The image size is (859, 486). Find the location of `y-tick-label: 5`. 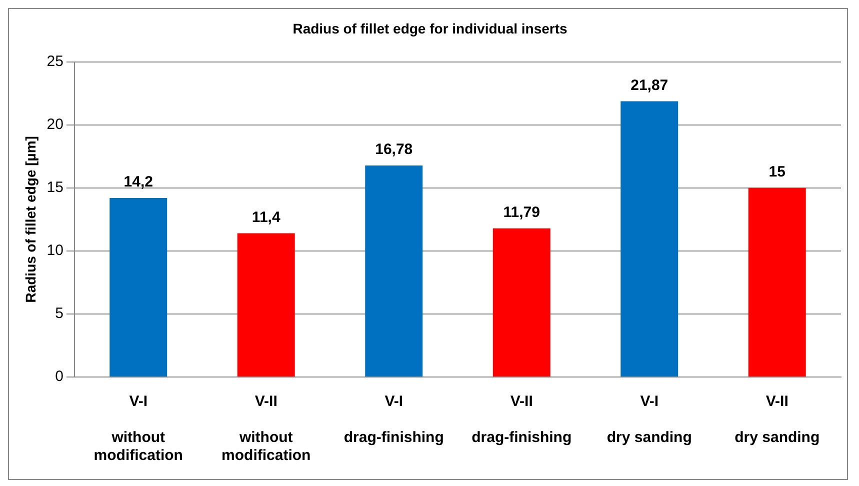

y-tick-label: 5 is located at coordinates (59, 313).